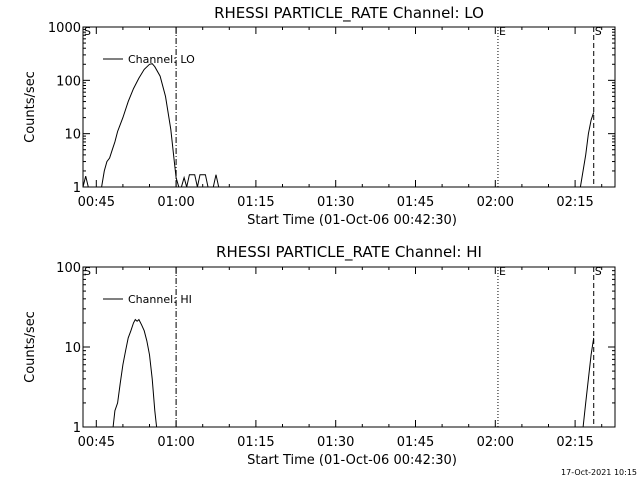  What do you see at coordinates (160, 299) in the screenshot?
I see `legend-label: Channel: HI` at bounding box center [160, 299].